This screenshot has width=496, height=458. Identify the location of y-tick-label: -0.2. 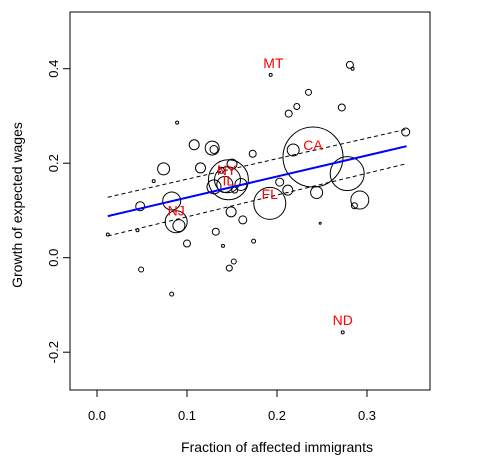
(53, 352).